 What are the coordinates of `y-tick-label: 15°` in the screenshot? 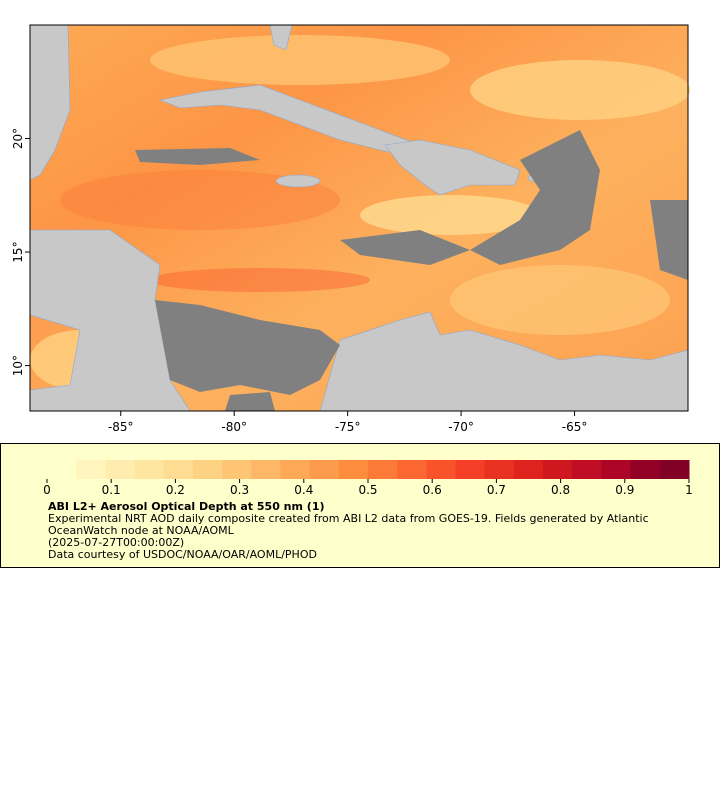 It's located at (18, 251).